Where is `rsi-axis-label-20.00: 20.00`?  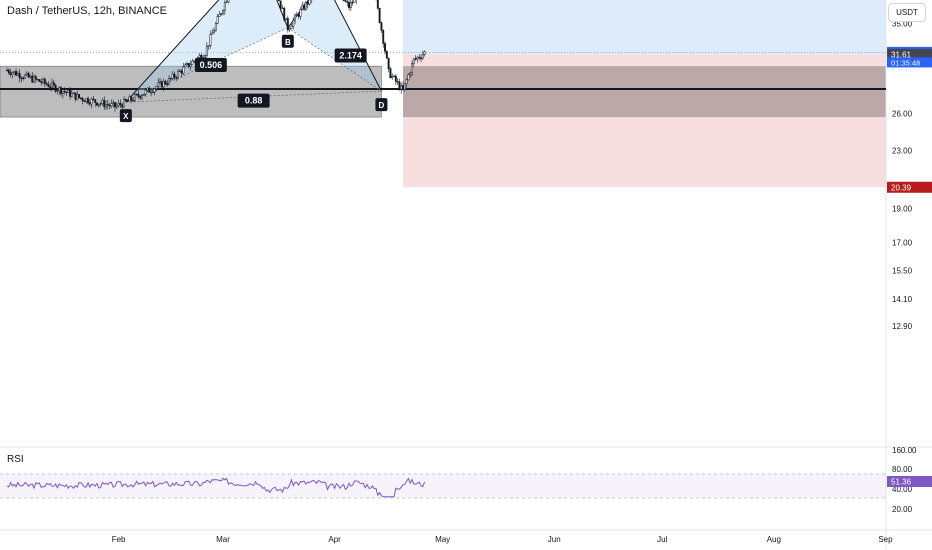 rsi-axis-label-20.00: 20.00 is located at coordinates (902, 509).